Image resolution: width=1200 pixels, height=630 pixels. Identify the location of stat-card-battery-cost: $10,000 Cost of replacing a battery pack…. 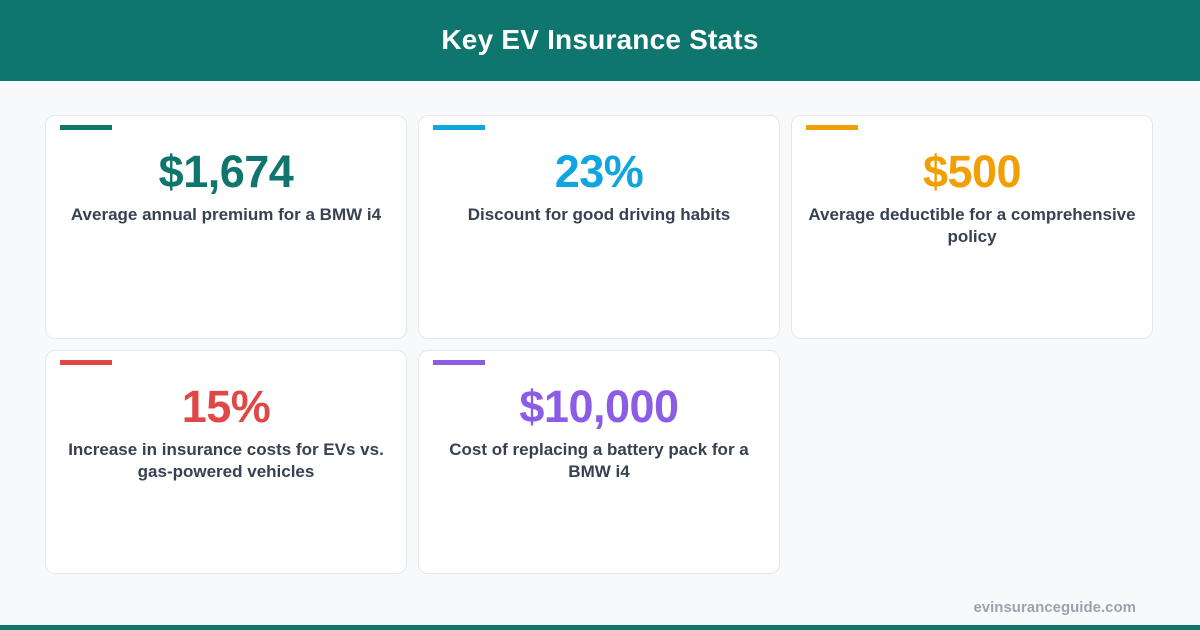
(599, 462).